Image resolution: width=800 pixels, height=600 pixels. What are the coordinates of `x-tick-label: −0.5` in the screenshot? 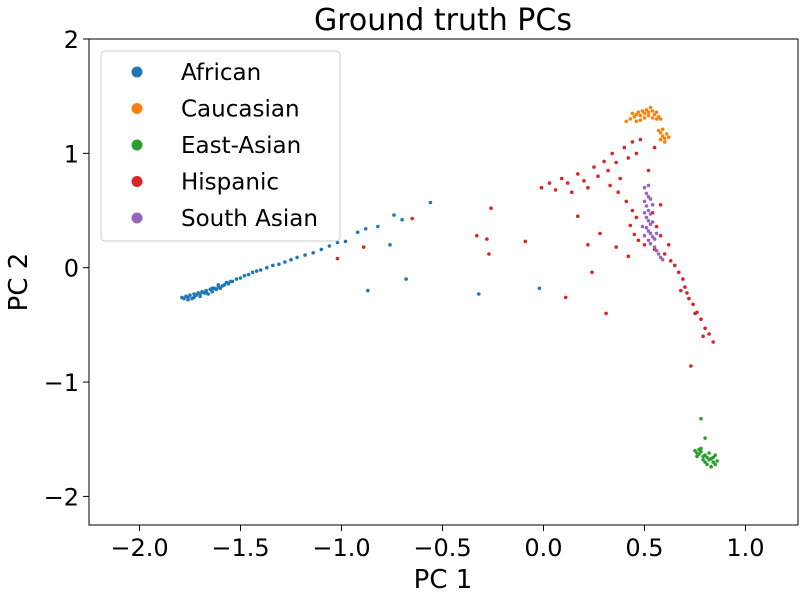 It's located at (442, 548).